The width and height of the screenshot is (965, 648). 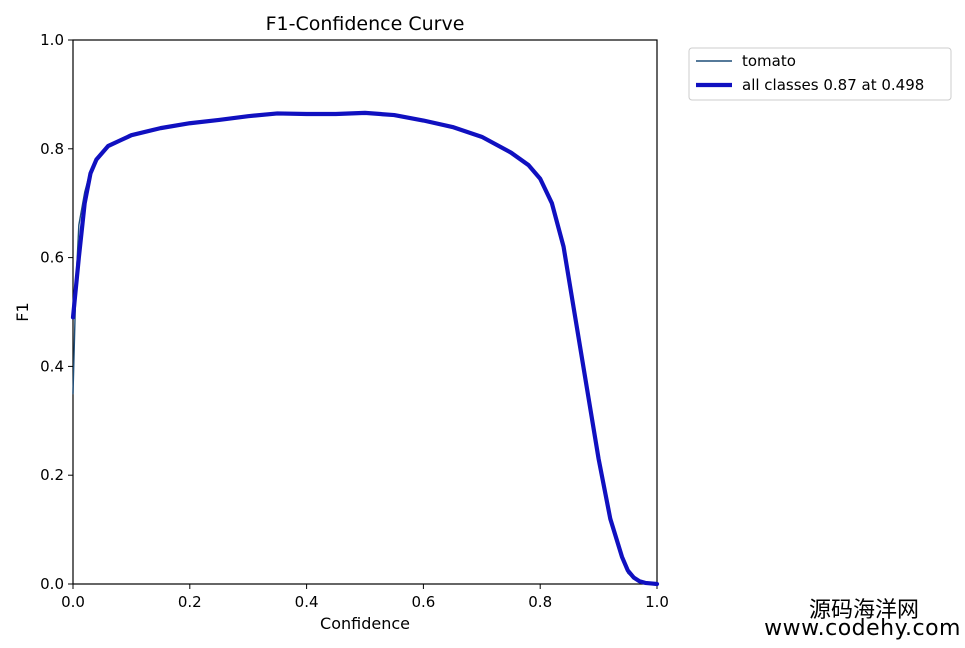 I want to click on y-axis: 0.0 0.2 0.4 0.6 0.8 1.0, so click(x=56, y=312).